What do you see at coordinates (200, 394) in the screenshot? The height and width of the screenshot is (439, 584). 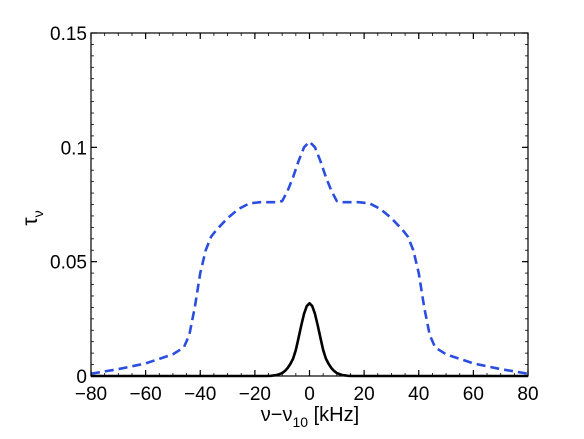 I see `x-tick-label: −40` at bounding box center [200, 394].